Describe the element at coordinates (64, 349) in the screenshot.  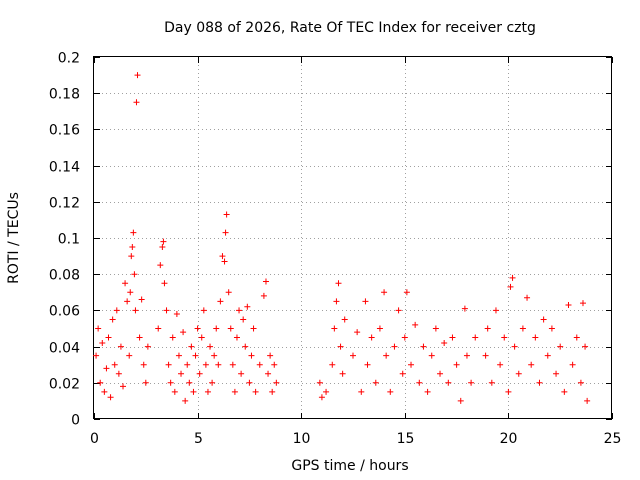
I see `y-tick-label: 0.04` at that location.